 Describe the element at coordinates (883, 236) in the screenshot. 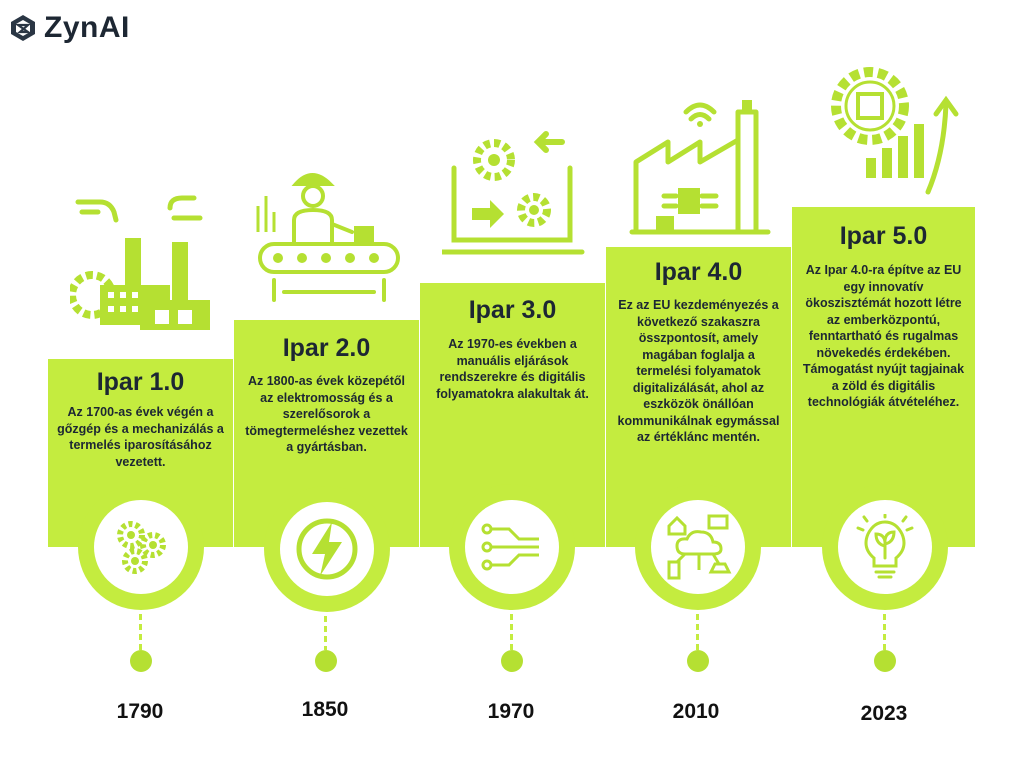

I see `stage-title: Ipar 5.0` at that location.